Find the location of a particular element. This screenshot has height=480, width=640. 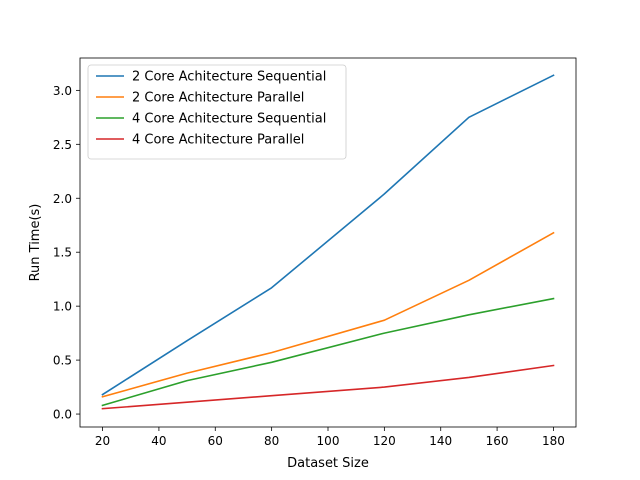

legend-label: 4 Core Achitecture Parallel is located at coordinates (218, 140).